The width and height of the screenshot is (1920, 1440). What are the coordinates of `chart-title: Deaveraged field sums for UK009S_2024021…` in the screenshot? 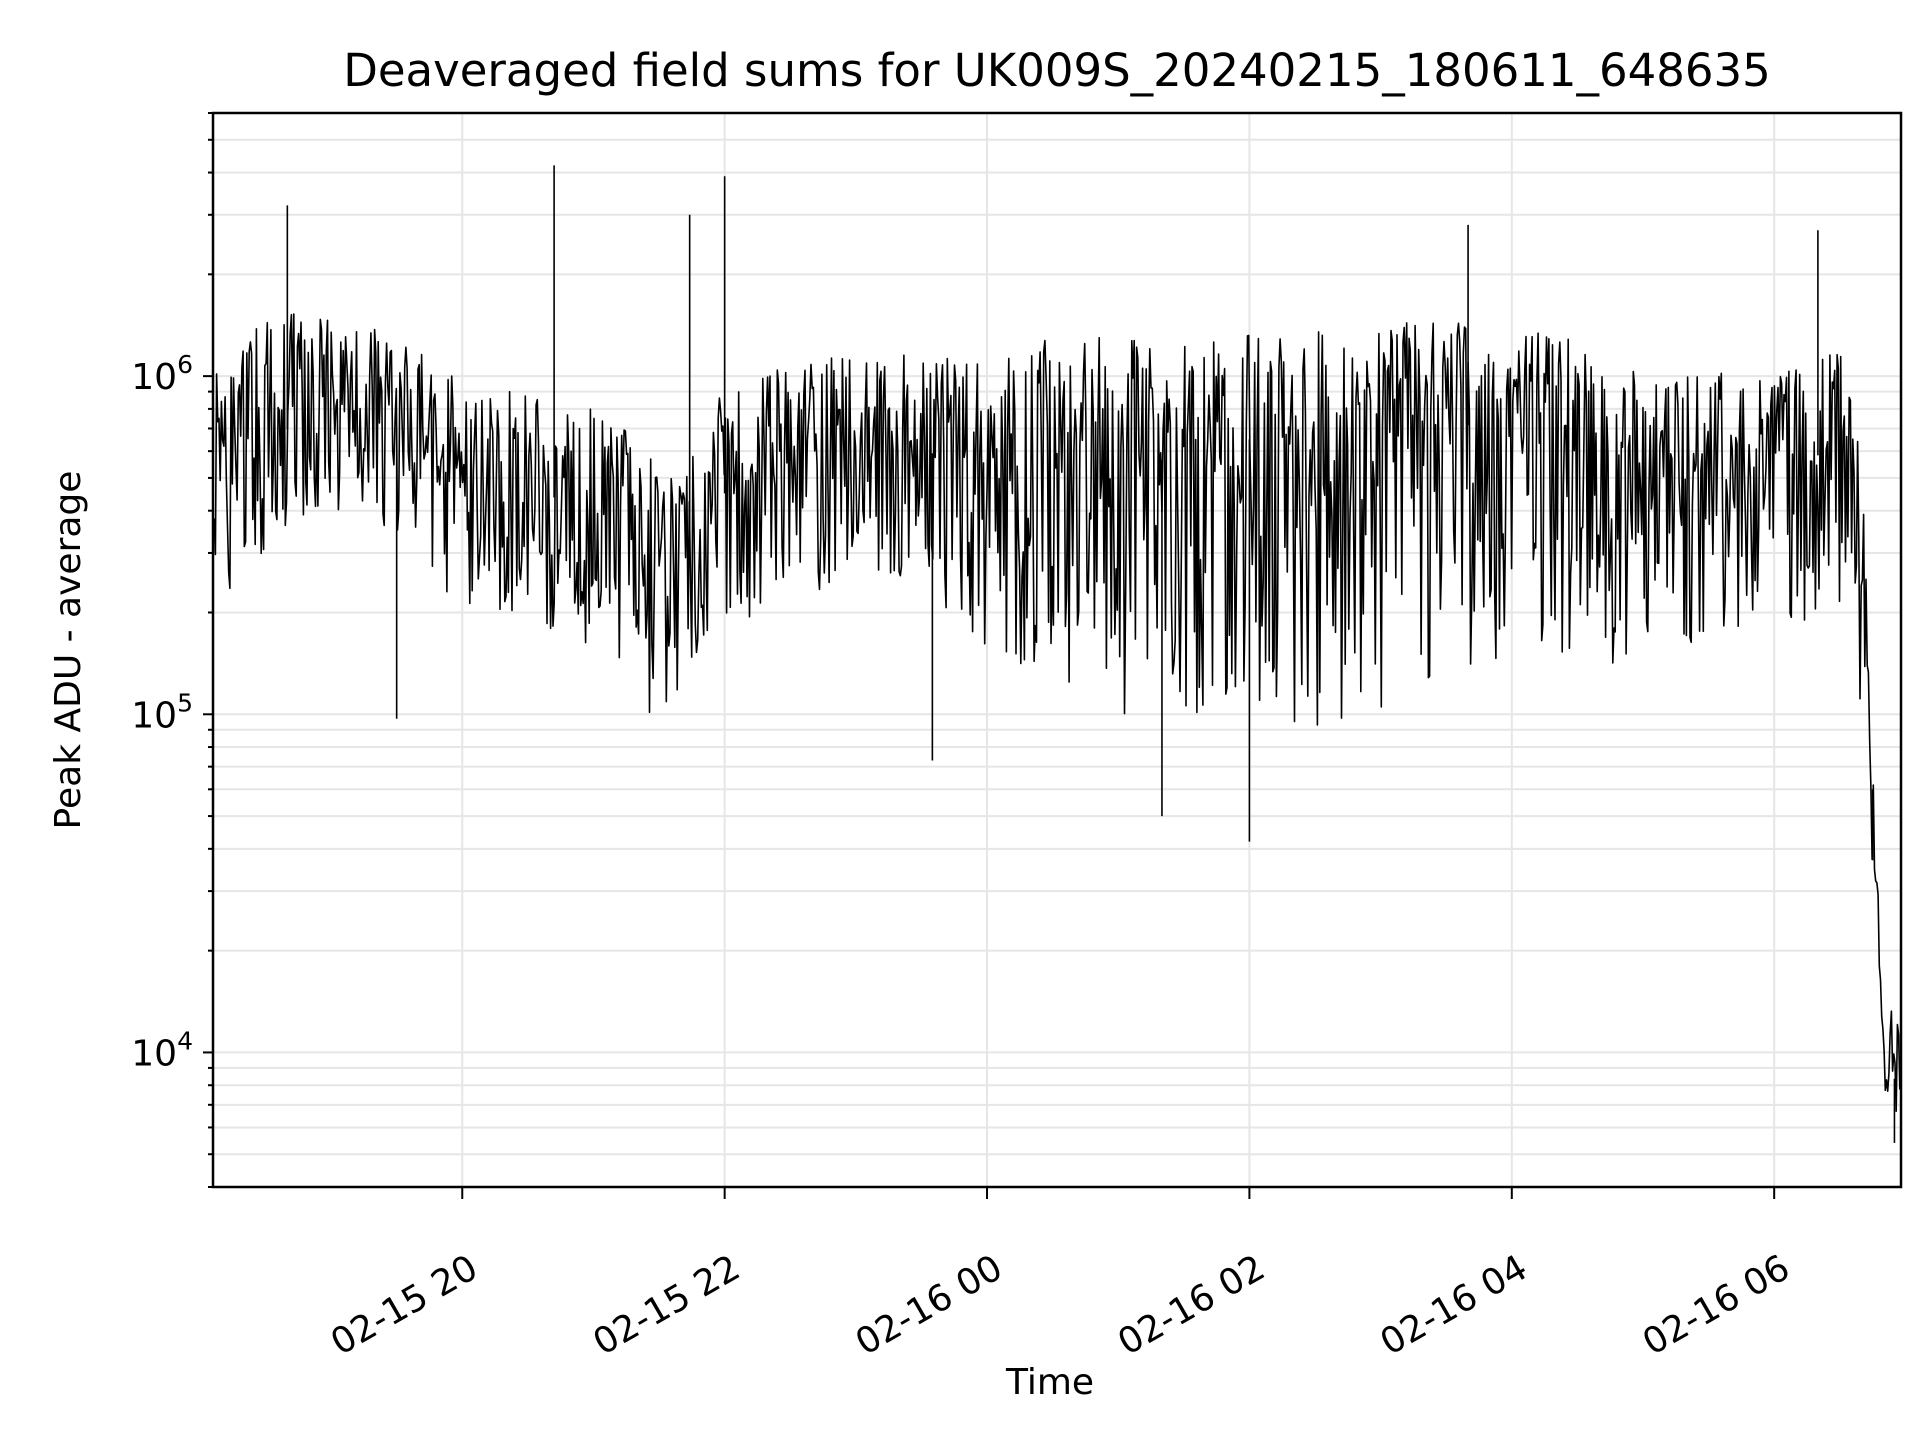 It's located at (1057, 70).